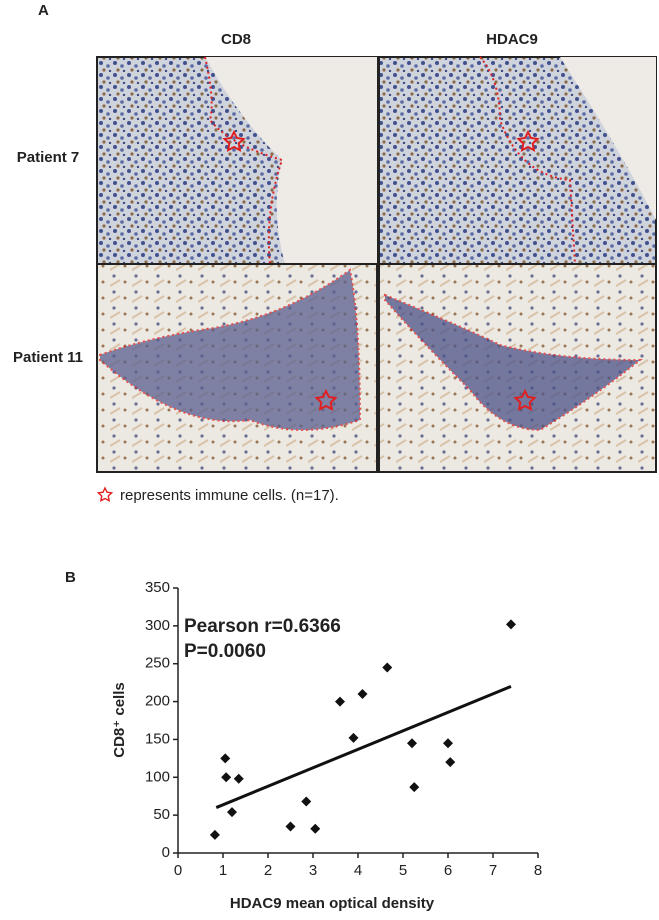 Image resolution: width=659 pixels, height=920 pixels. What do you see at coordinates (157, 701) in the screenshot?
I see `y-tick-label: 200` at bounding box center [157, 701].